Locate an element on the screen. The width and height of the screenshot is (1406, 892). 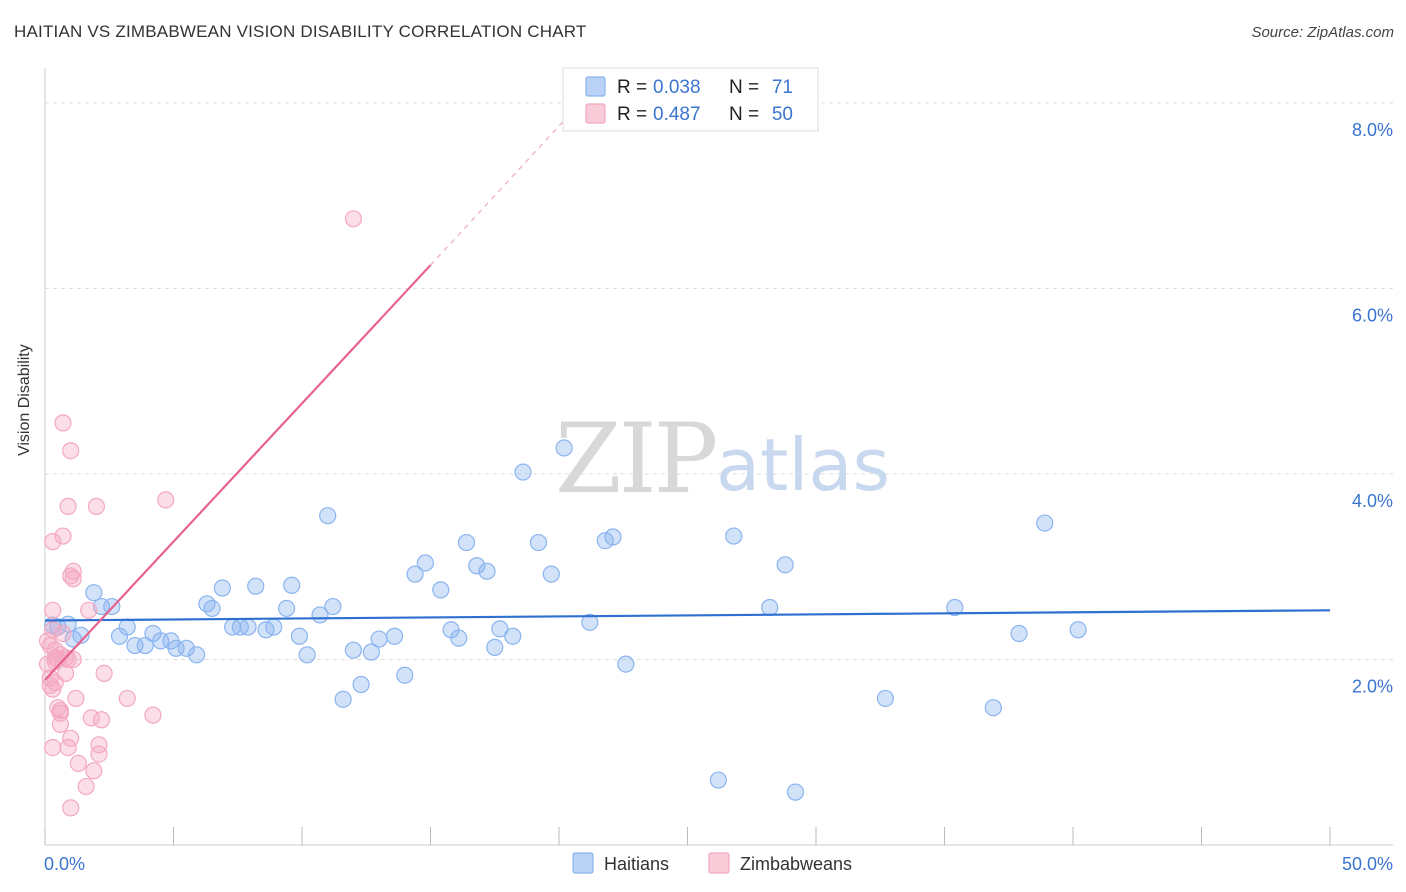
watermark-atlas: atlas is located at coordinates (803, 465).